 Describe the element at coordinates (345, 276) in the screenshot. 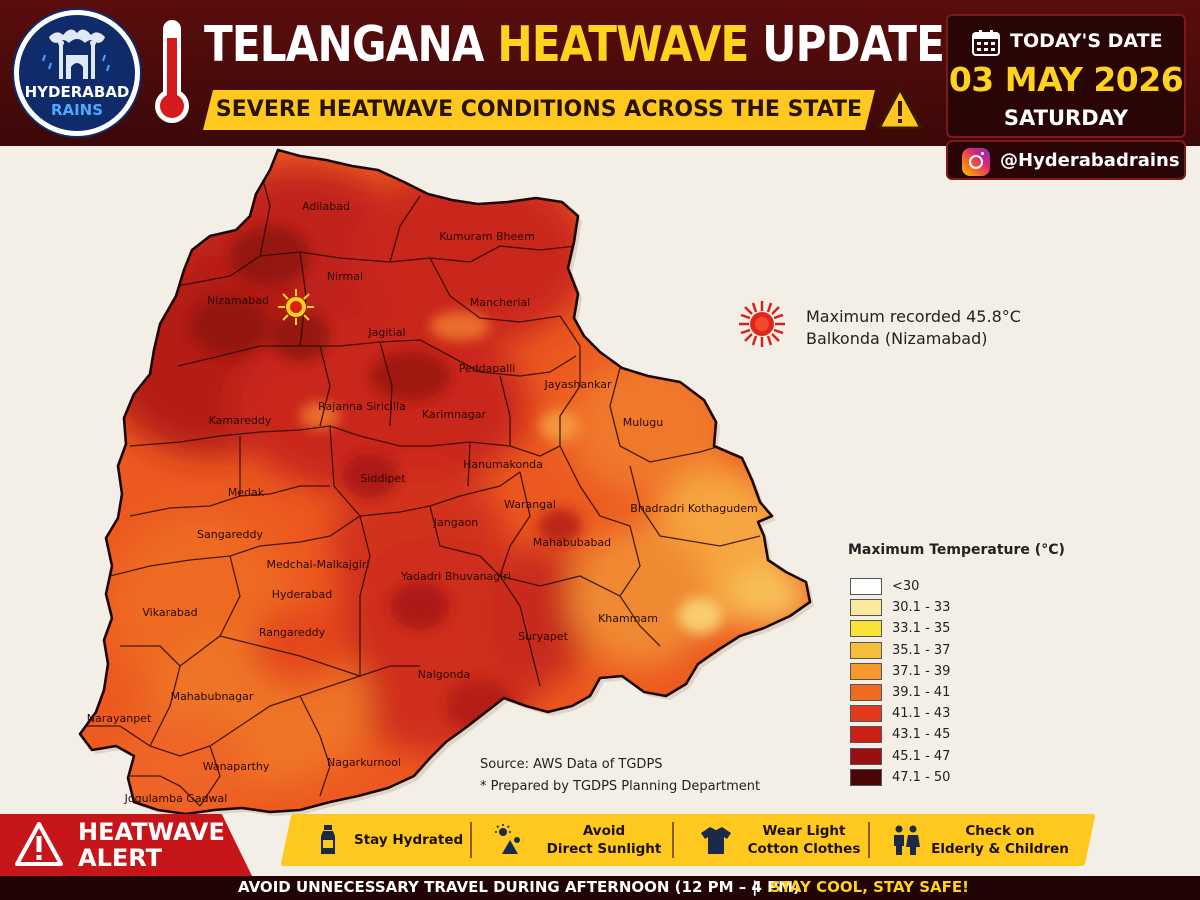

I see `district-label: Nirmal` at that location.